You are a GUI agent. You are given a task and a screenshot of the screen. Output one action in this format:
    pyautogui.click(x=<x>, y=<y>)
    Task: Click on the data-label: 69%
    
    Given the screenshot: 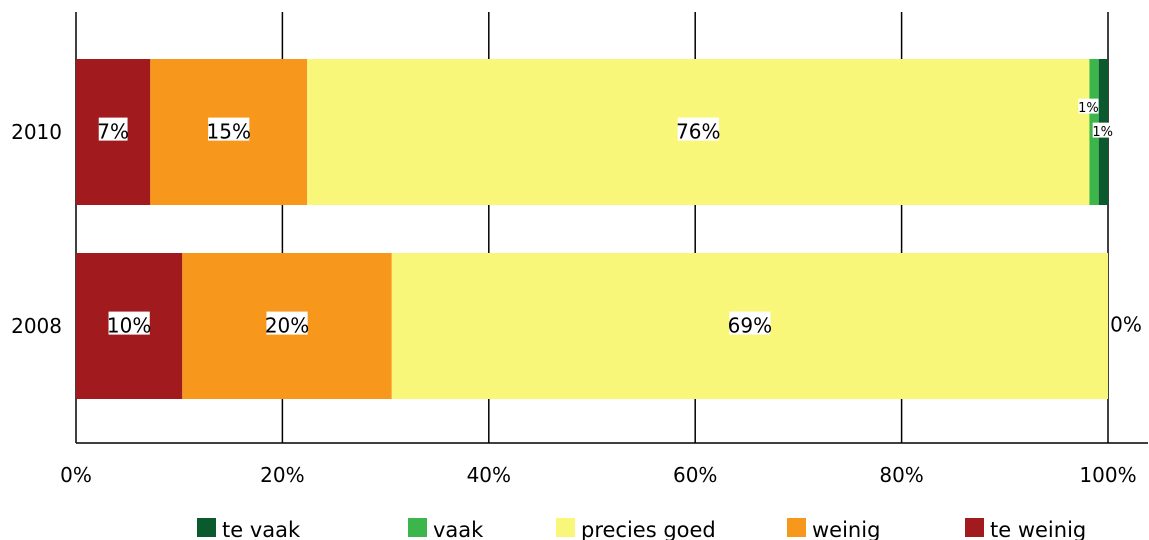 What is the action you would take?
    pyautogui.click(x=750, y=325)
    